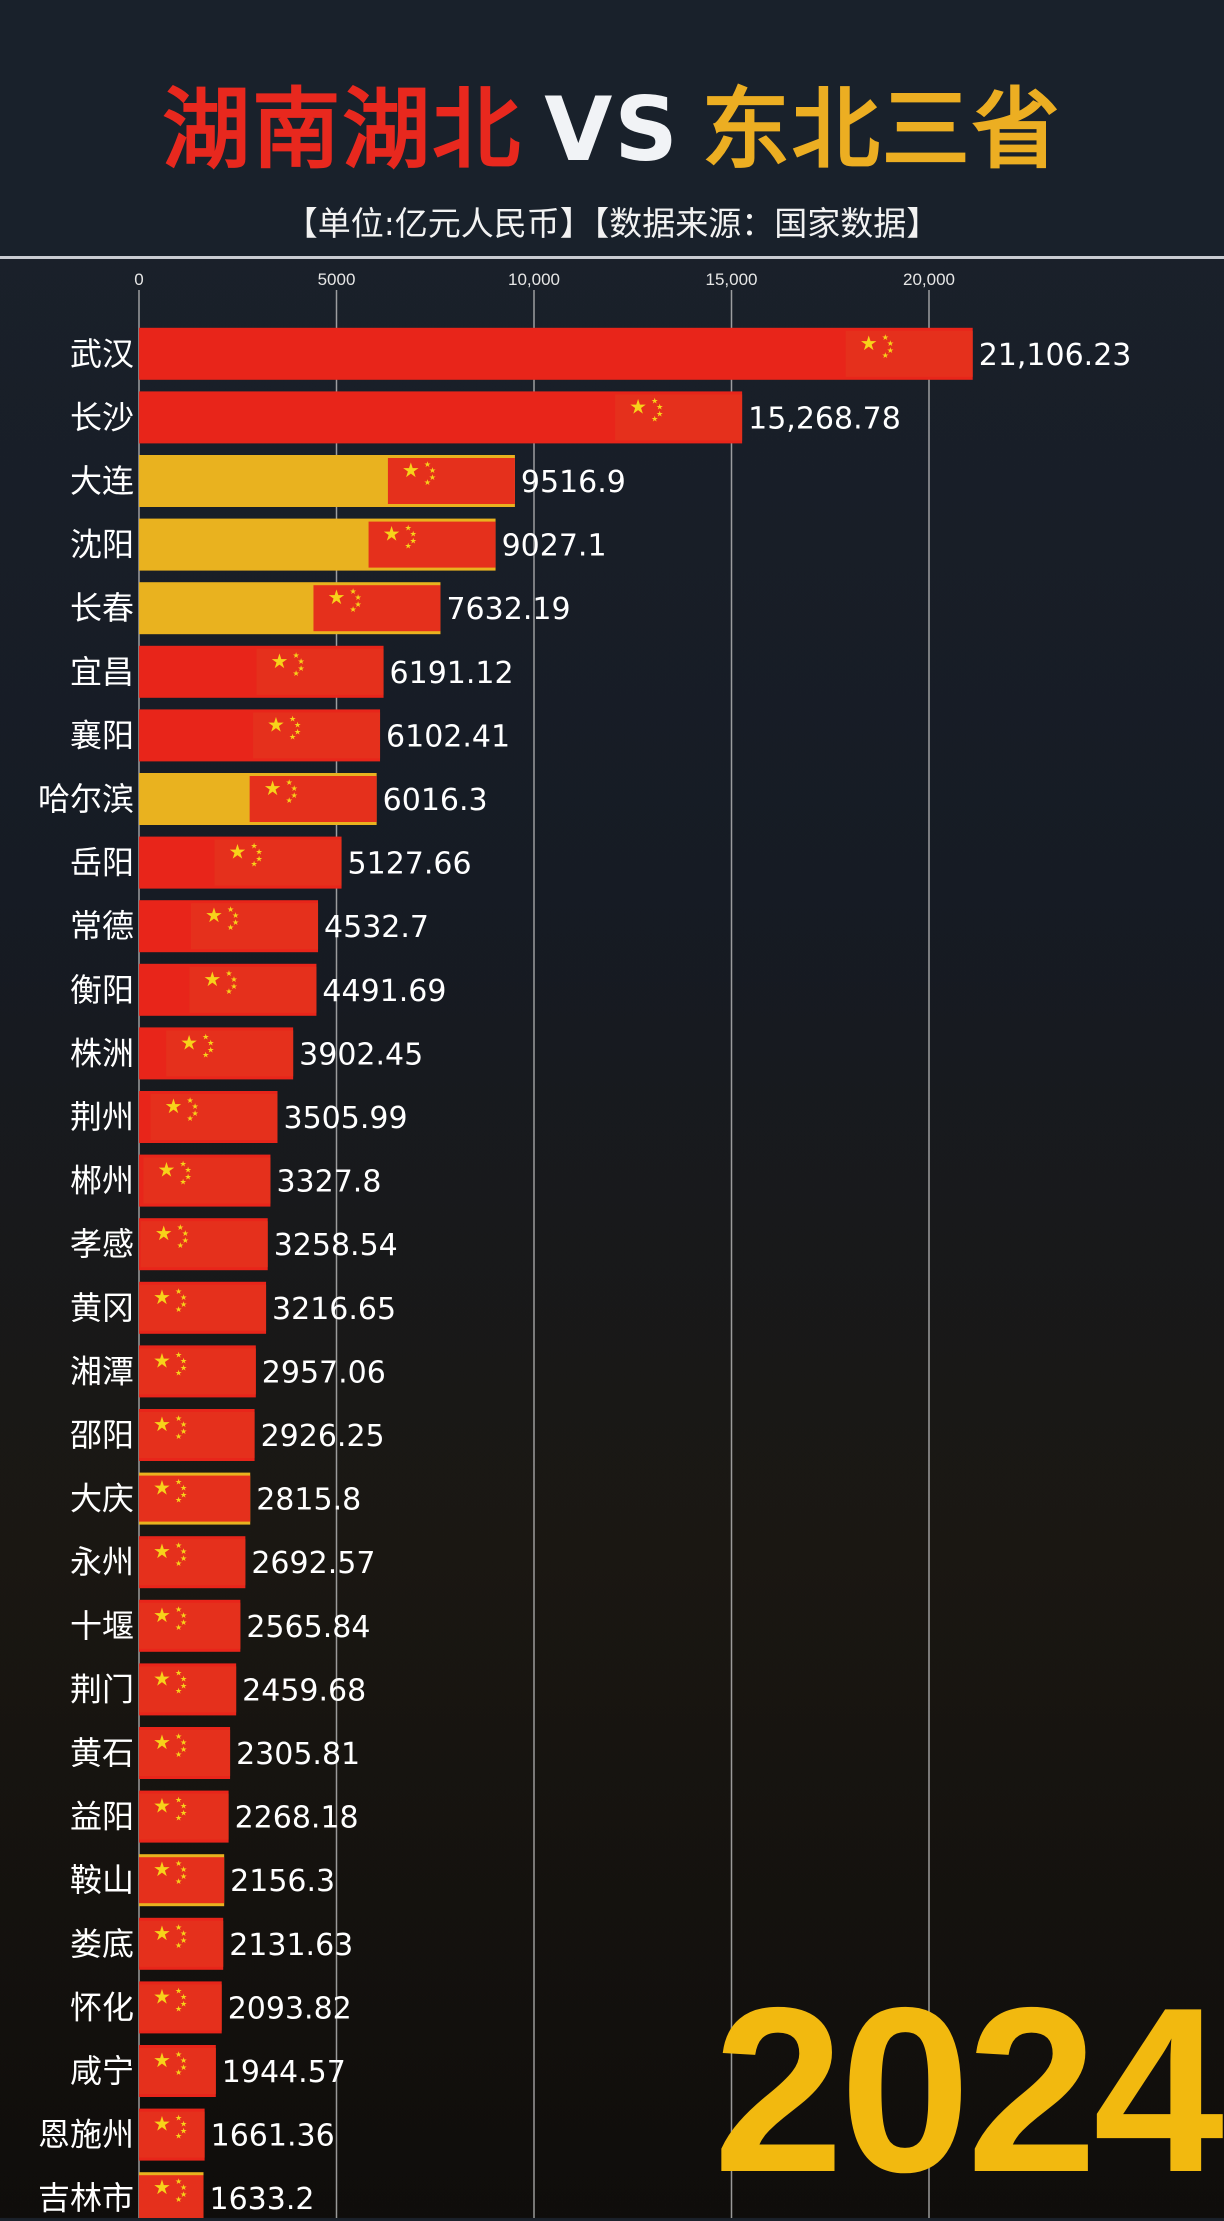 The height and width of the screenshot is (2221, 1224). I want to click on category-label: 鞍山, so click(102, 1880).